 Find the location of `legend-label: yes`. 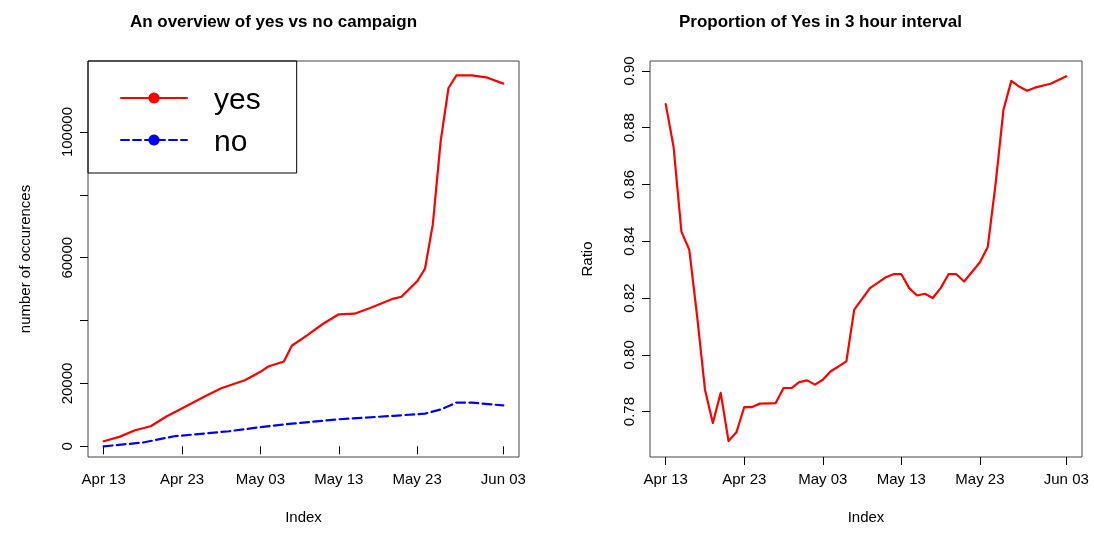

legend-label: yes is located at coordinates (237, 98).